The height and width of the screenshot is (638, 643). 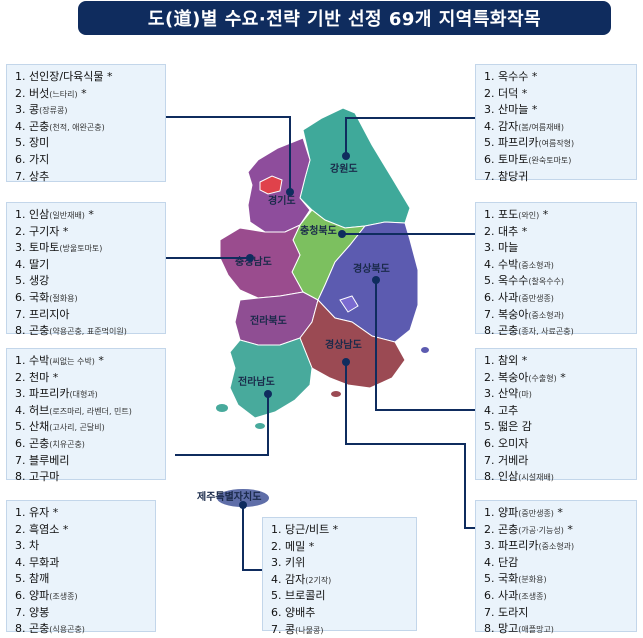 I want to click on crop-item: 6. 가지, so click(x=90, y=160).